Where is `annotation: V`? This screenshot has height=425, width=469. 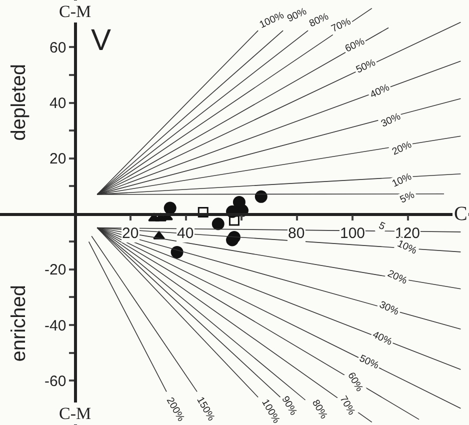 annotation: V is located at coordinates (101, 40).